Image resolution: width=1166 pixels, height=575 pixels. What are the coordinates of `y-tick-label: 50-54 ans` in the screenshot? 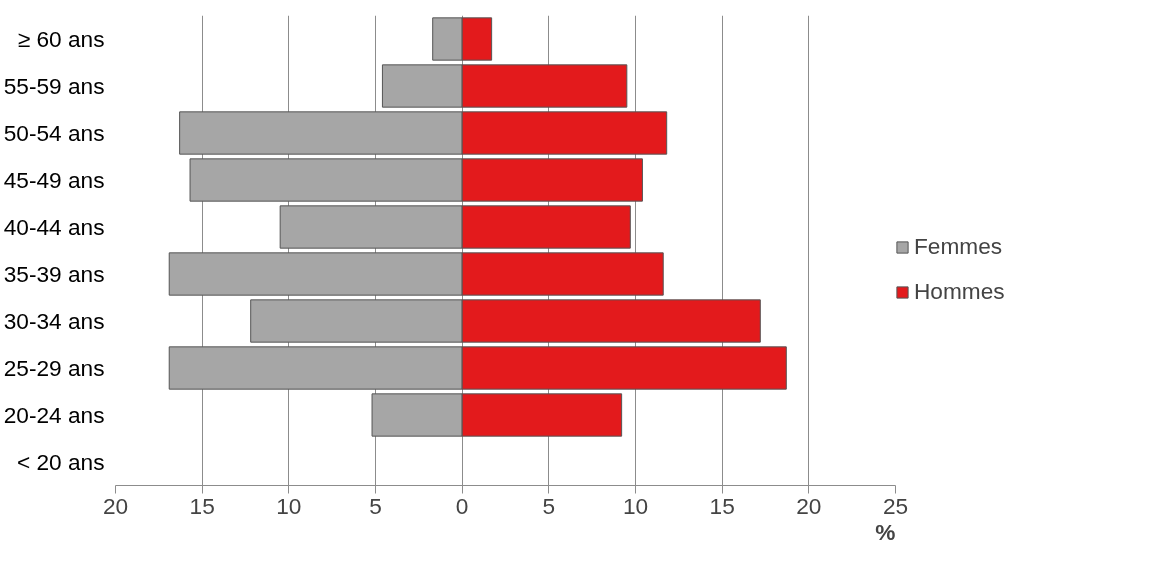 It's located at (54, 133).